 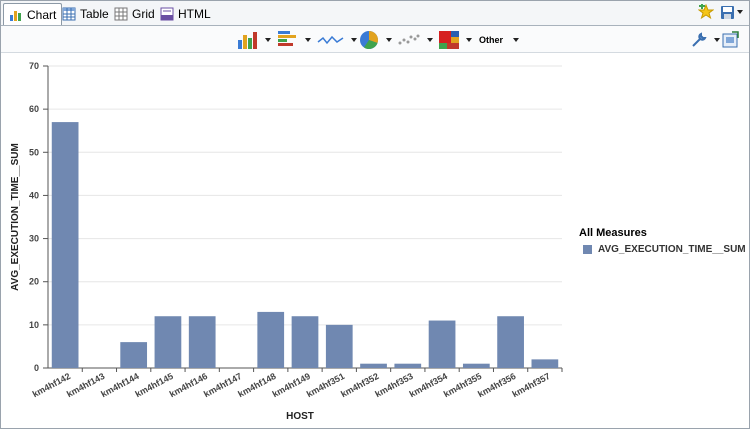 I want to click on pie-chart-icon, so click(x=369, y=40).